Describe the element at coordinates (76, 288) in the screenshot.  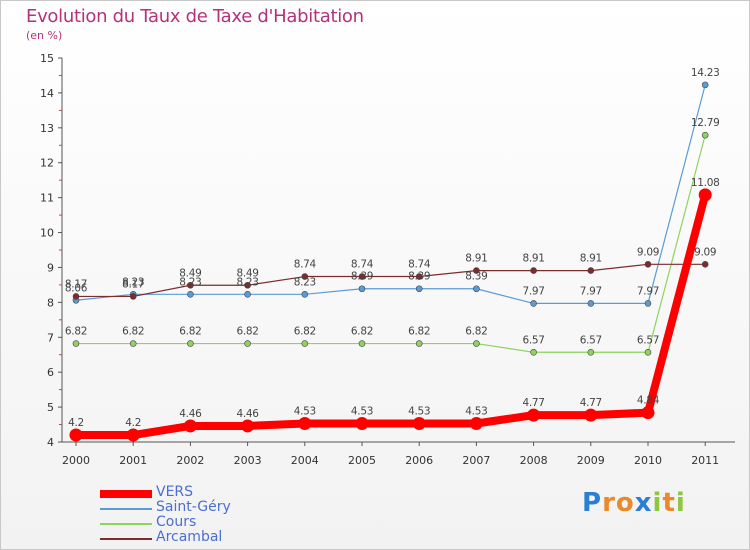
I see `data-label: 8.06` at that location.